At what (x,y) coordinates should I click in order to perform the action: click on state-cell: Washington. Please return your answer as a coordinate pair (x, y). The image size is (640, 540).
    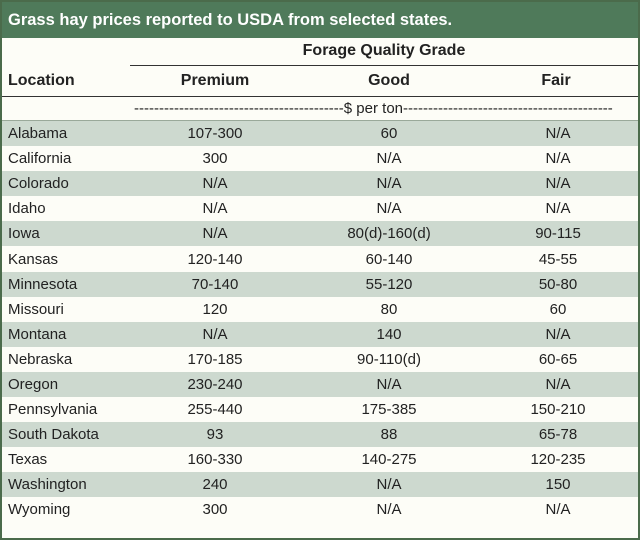
    Looking at the image, I should click on (66, 485).